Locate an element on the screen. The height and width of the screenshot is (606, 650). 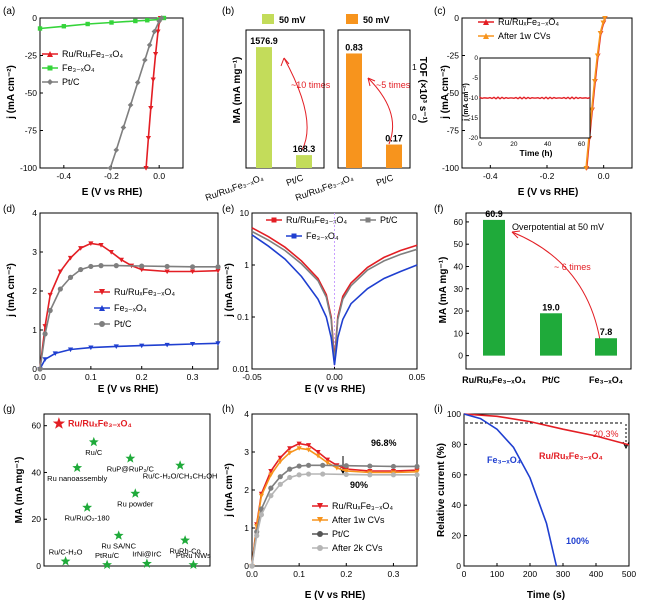
inset-xtick-3: 60 is located at coordinates (582, 144).